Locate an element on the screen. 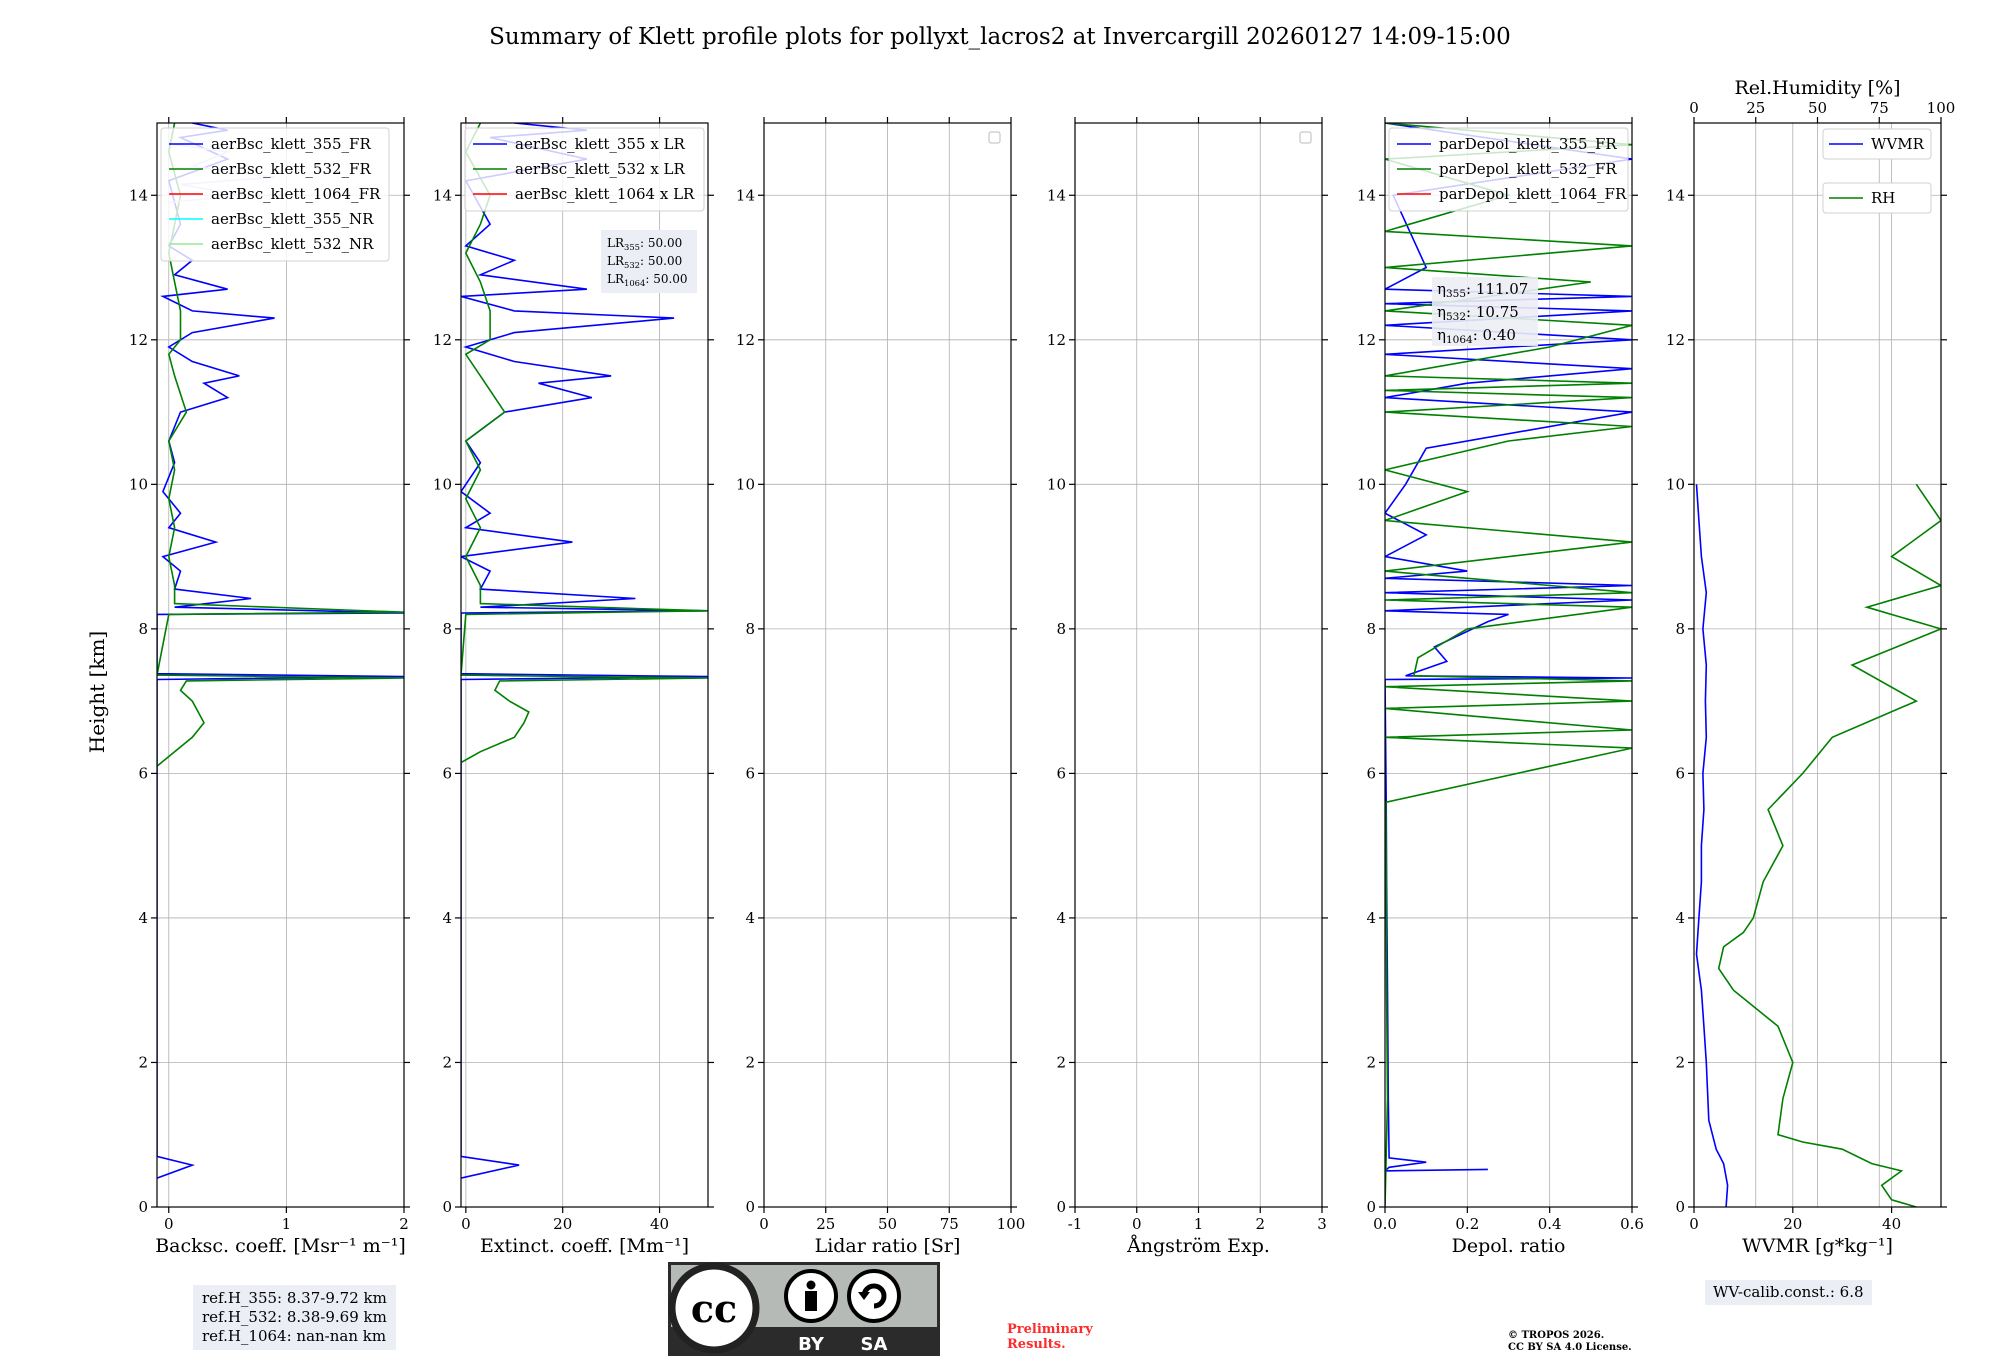 This screenshot has height=1360, width=2000. eta-box: η355: 111.07 η532: 10.75 η1064: 0.40 is located at coordinates (1485, 311).